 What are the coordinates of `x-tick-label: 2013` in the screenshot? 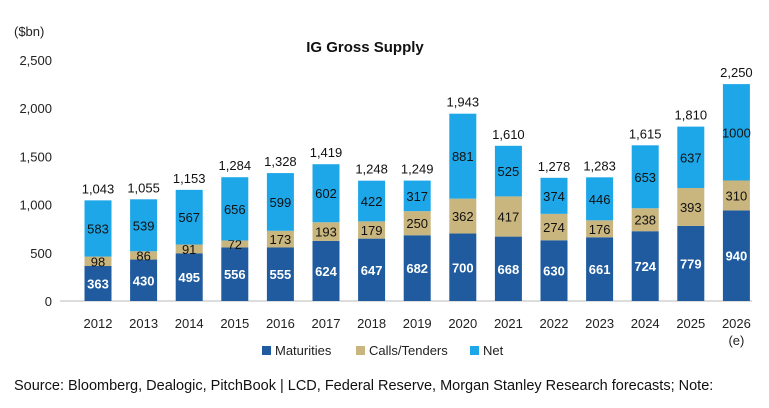 It's located at (143, 323).